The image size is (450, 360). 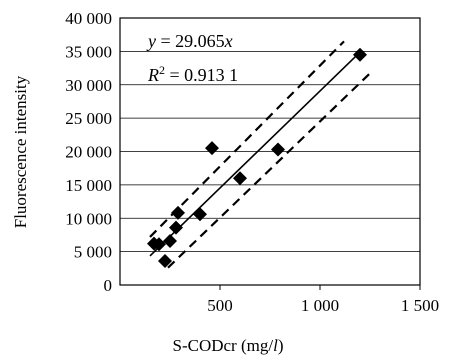 I want to click on x-tick-label: 1 000, so click(x=320, y=305).